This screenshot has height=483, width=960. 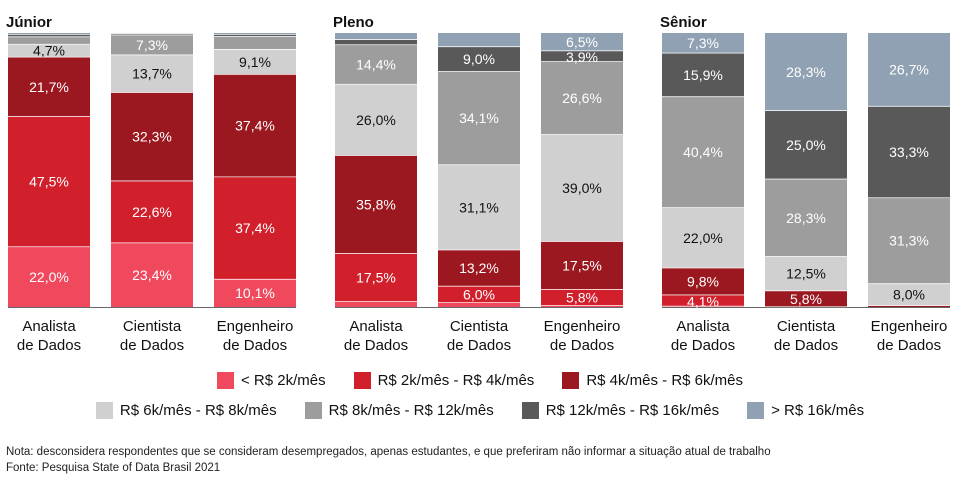 I want to click on panel-title: Júnior, so click(x=29, y=22).